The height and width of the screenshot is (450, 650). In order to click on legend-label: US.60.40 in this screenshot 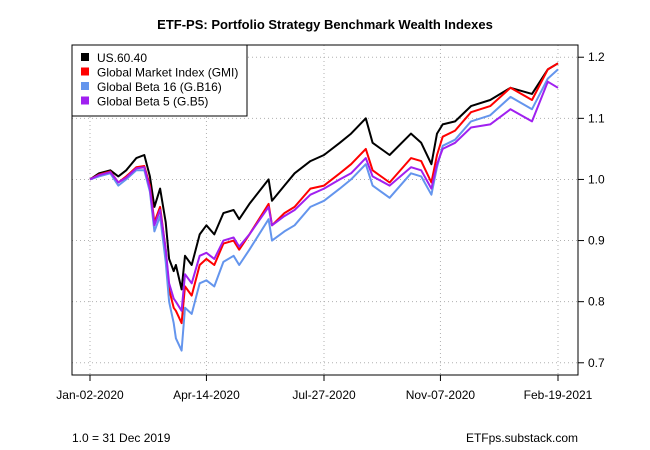, I will do `click(122, 58)`.